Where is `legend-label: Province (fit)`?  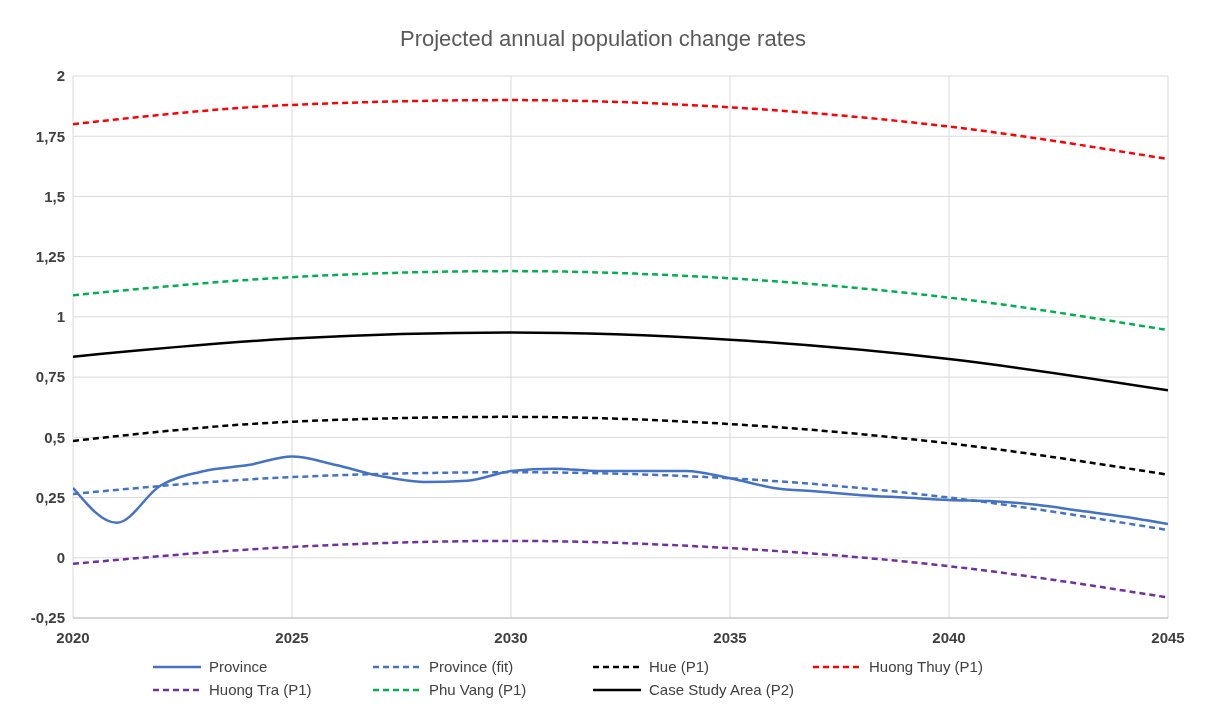
legend-label: Province (fit) is located at coordinates (471, 666).